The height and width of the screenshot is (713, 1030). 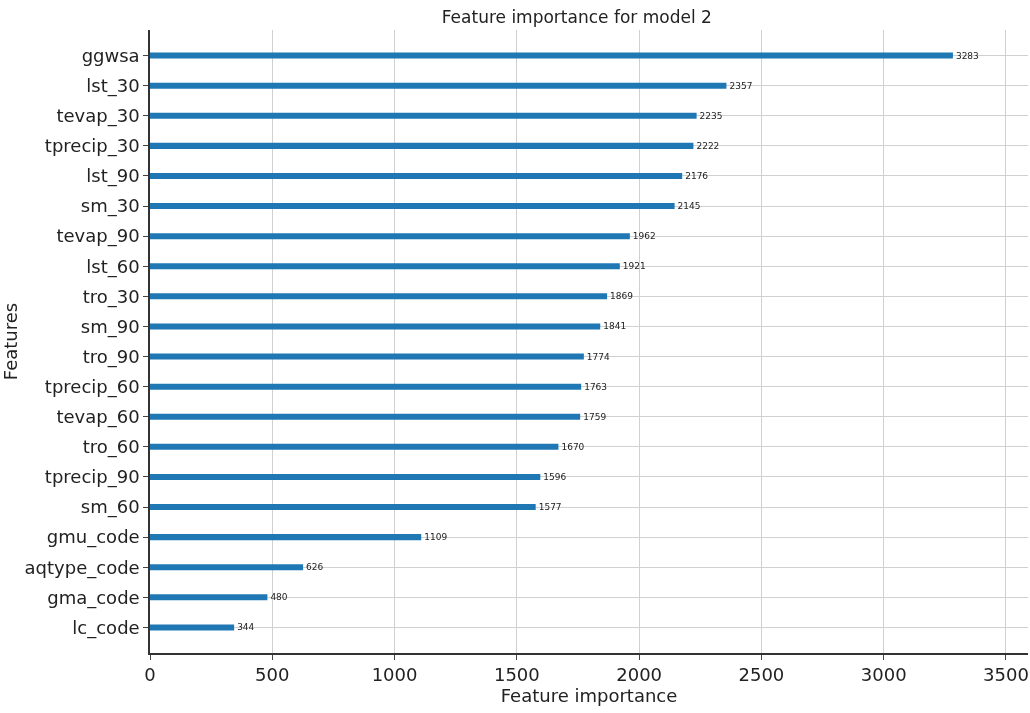 I want to click on data-label: 3283, so click(x=967, y=55).